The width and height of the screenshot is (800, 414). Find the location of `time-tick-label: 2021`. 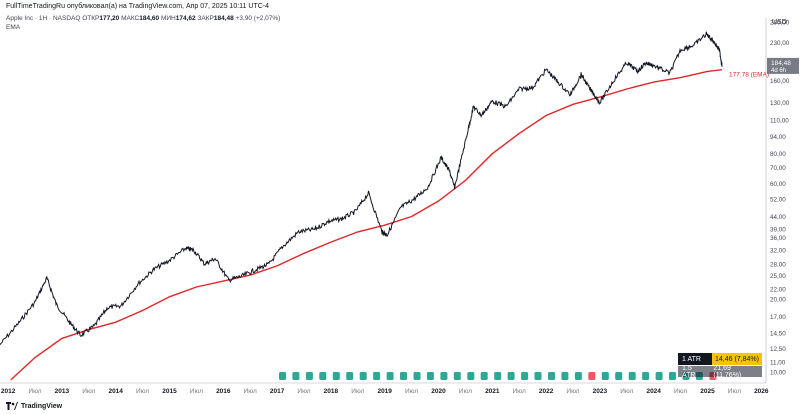

time-tick-label: 2021 is located at coordinates (492, 391).